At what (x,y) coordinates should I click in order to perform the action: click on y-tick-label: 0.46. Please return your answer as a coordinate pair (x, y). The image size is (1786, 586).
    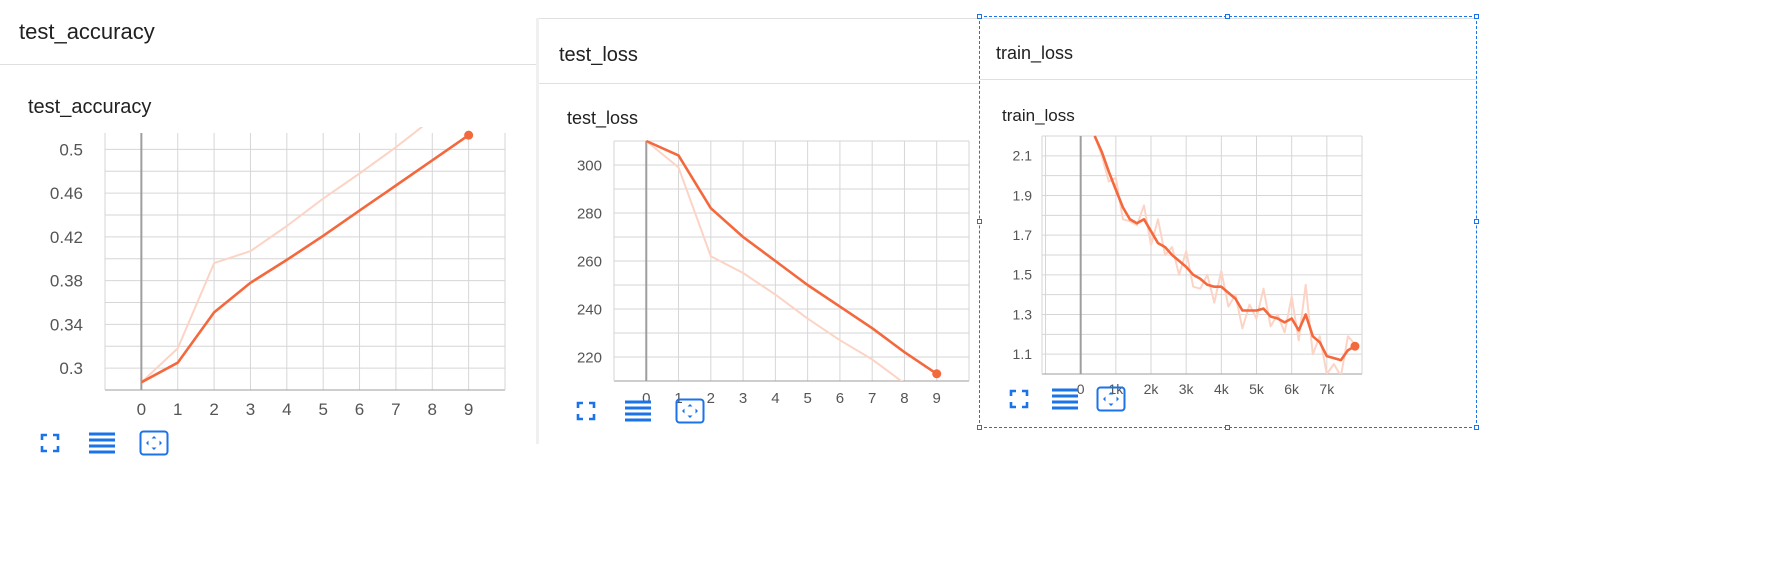
    Looking at the image, I should click on (66, 193).